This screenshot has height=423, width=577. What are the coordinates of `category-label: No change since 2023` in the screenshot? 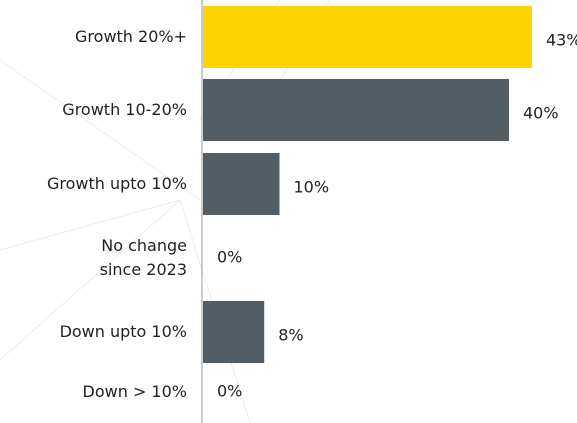 It's located at (141, 257).